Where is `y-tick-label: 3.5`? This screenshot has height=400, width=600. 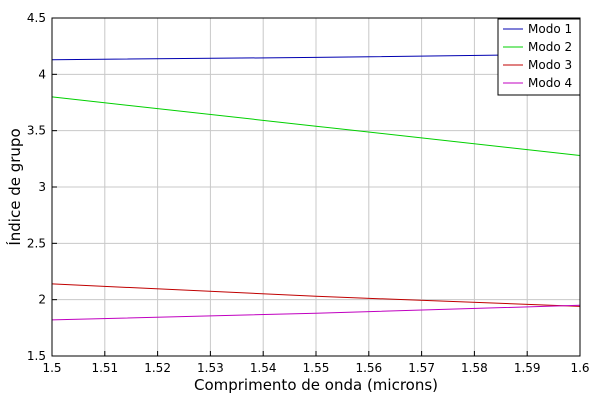 y-tick-label: 3.5 is located at coordinates (36, 131).